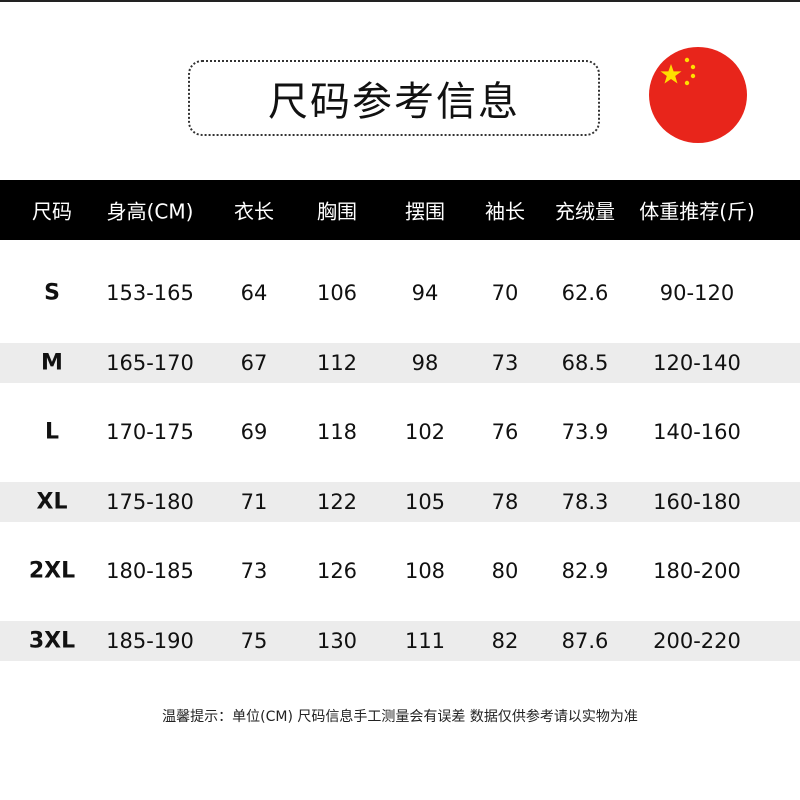 The width and height of the screenshot is (800, 800). What do you see at coordinates (254, 501) in the screenshot?
I see `table-cell: 71` at bounding box center [254, 501].